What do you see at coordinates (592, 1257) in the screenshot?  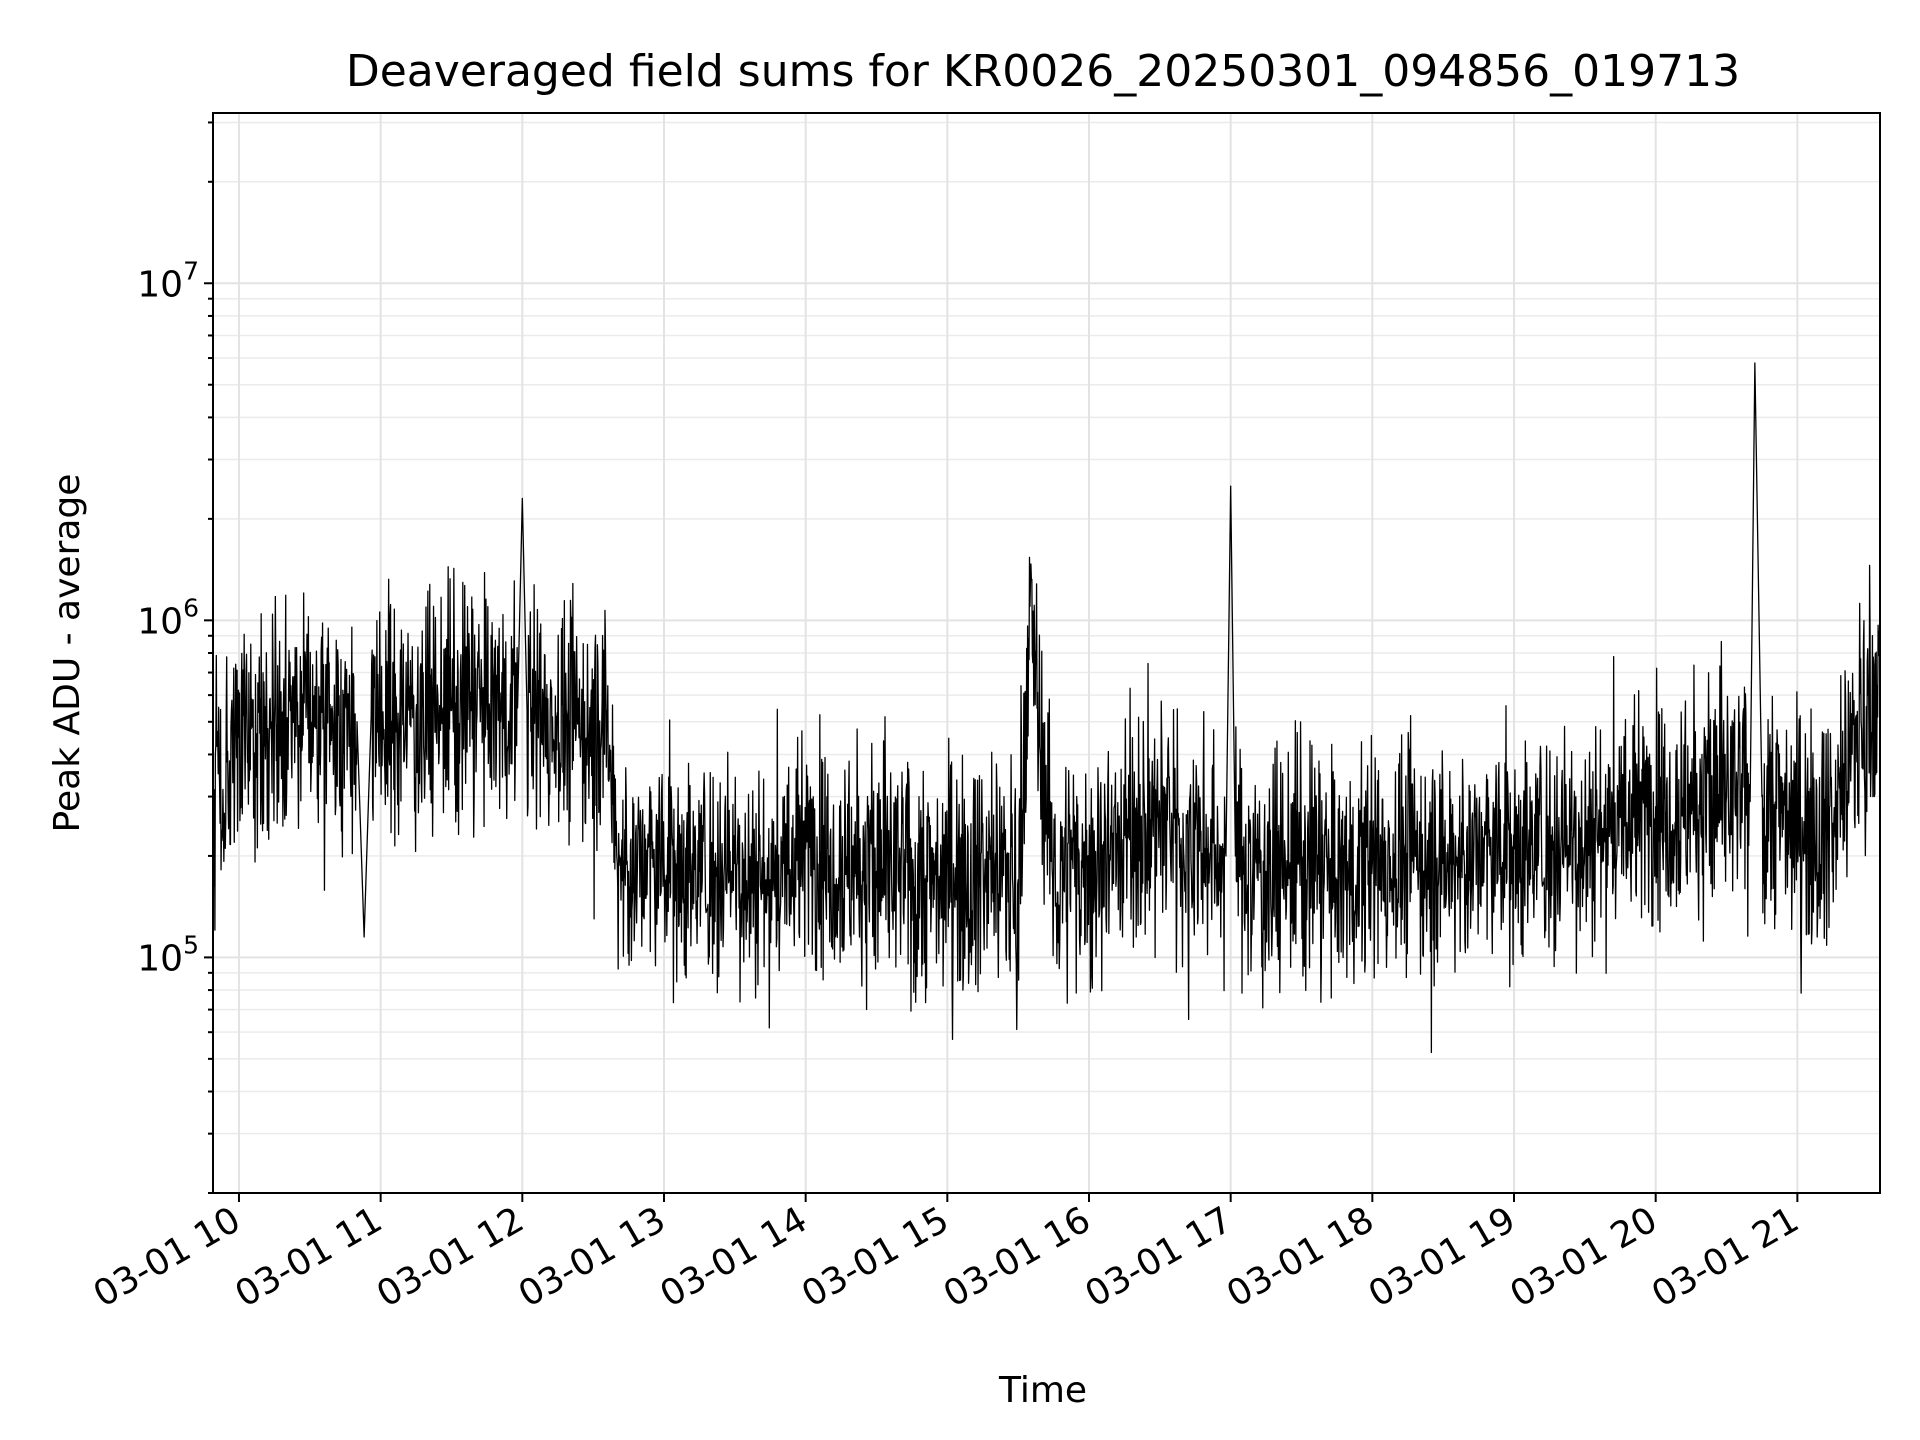 I see `x-tick-label: 03-01 13` at bounding box center [592, 1257].